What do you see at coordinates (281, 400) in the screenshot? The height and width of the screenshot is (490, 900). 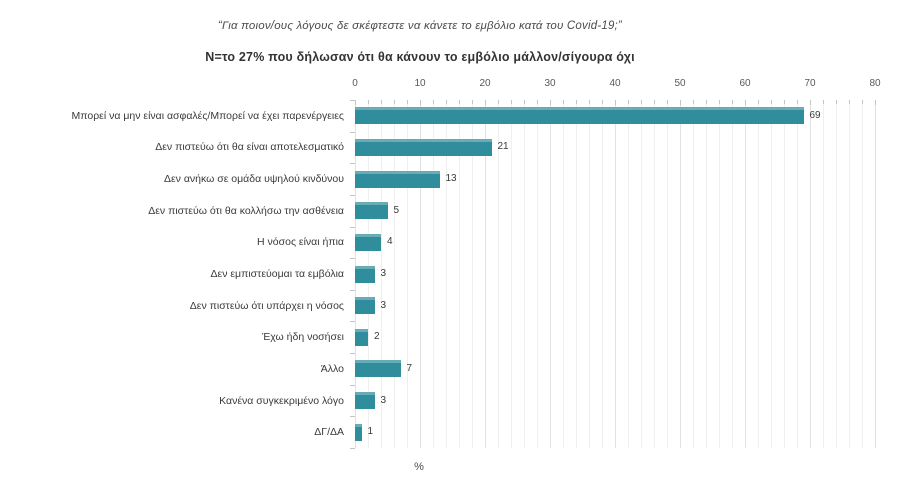 I see `category-label: Κανένα συγκεκριμένο λόγο` at bounding box center [281, 400].